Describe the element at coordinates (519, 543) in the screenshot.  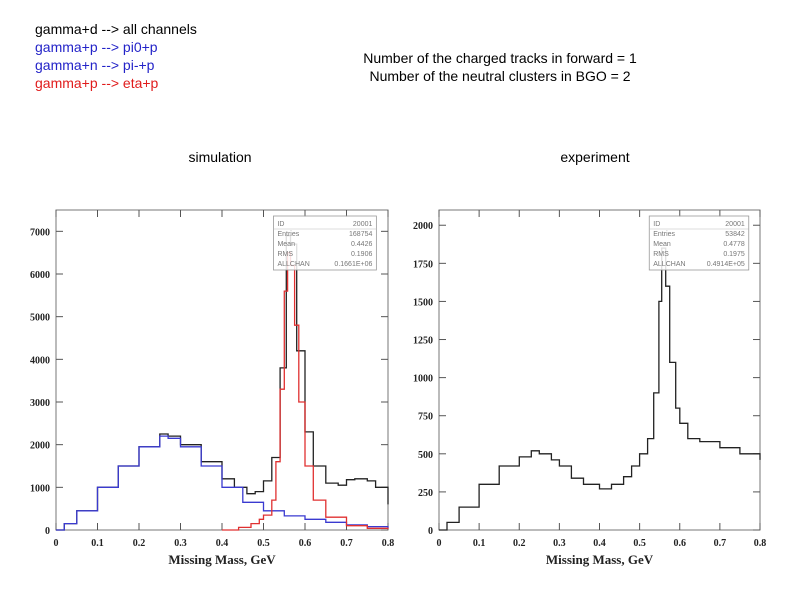
I see `exp-x-tick-label: 0.2` at that location.